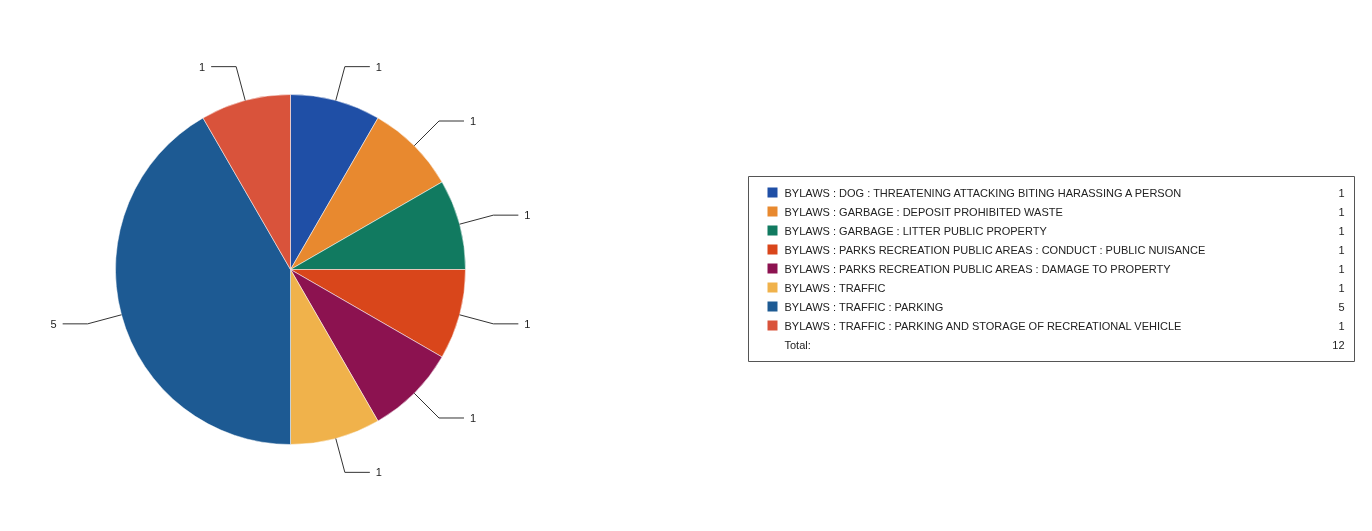 The width and height of the screenshot is (1372, 531). I want to click on data-label: 5, so click(53, 323).